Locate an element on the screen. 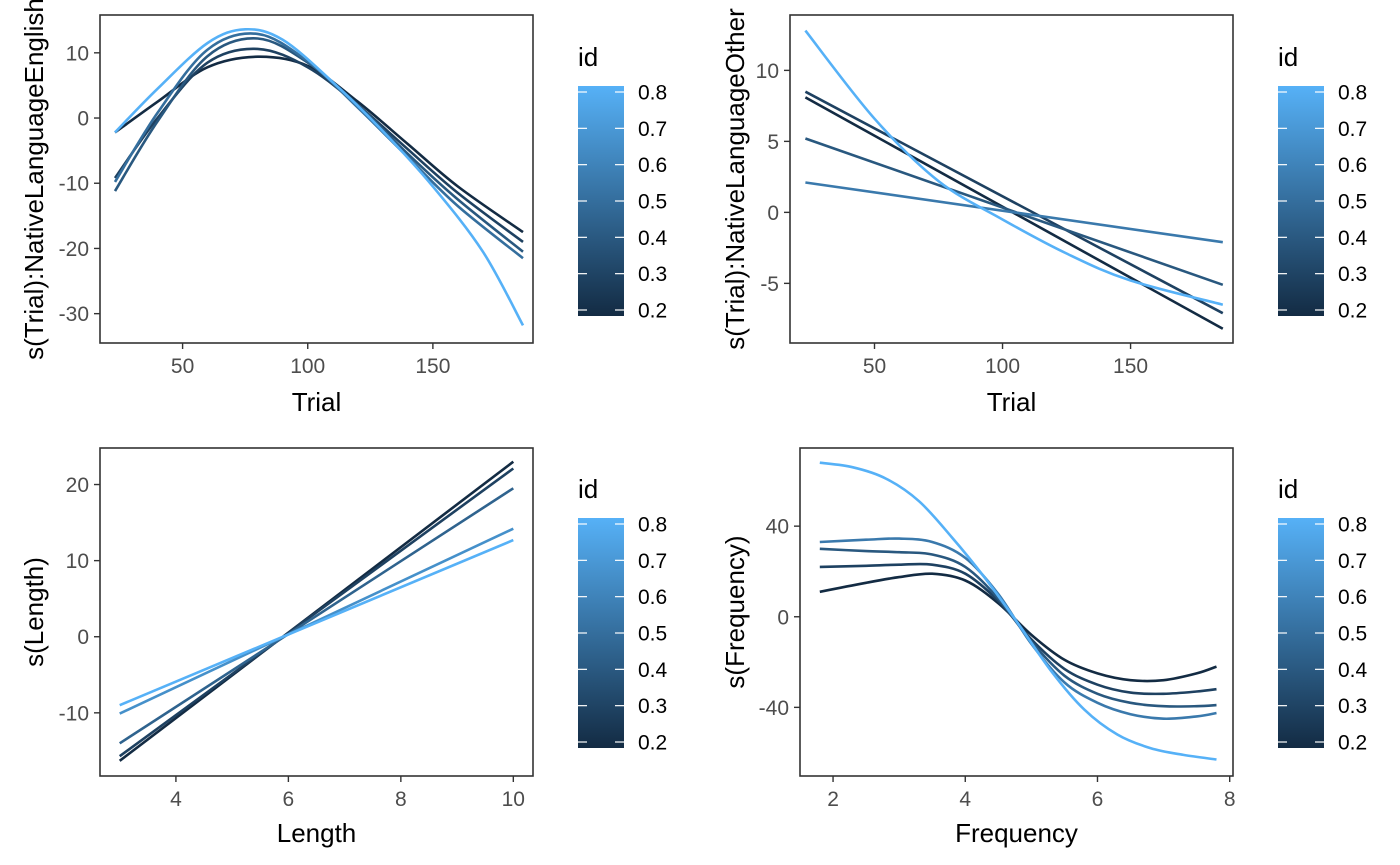  x-tick-label: 2 is located at coordinates (833, 799).